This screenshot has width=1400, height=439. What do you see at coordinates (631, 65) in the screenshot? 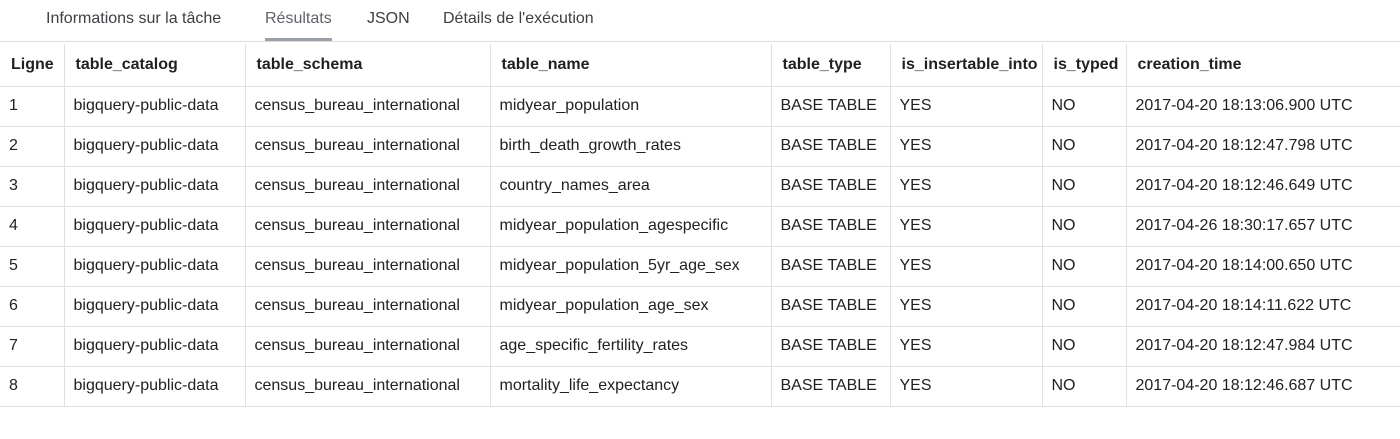
I see `column-header-table-name: table_name` at bounding box center [631, 65].